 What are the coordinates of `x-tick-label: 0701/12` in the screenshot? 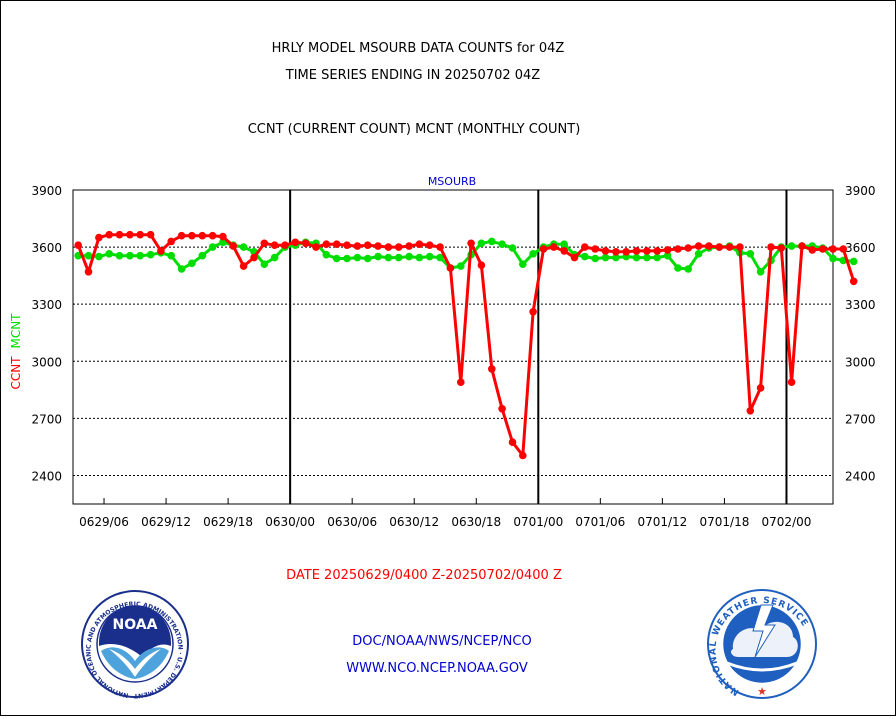 It's located at (662, 522).